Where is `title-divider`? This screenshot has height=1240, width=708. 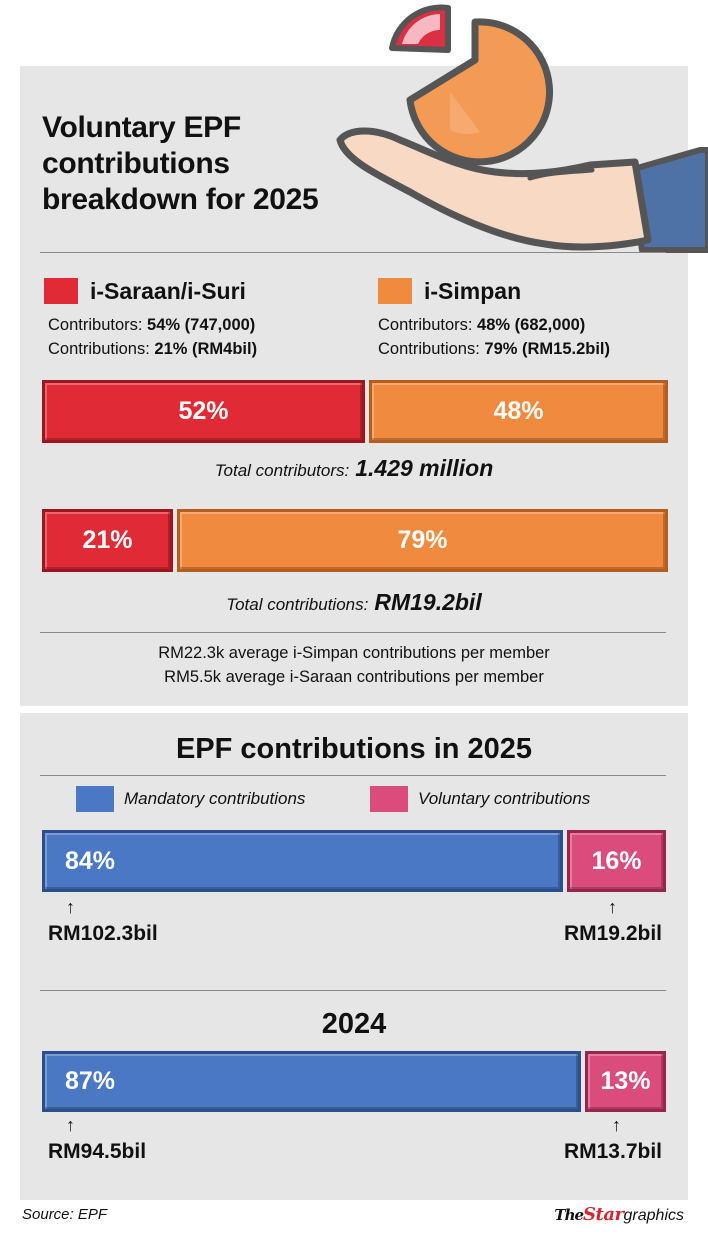
title-divider is located at coordinates (353, 252).